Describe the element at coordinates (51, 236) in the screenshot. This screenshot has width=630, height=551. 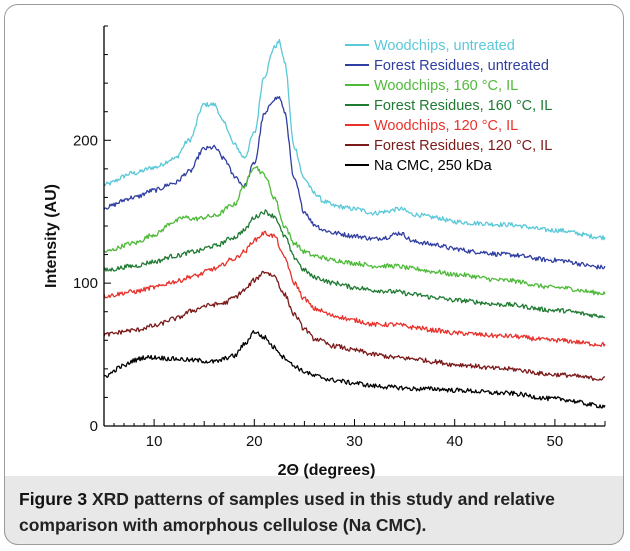
I see `y-axis-title: Intensity (AU)` at that location.